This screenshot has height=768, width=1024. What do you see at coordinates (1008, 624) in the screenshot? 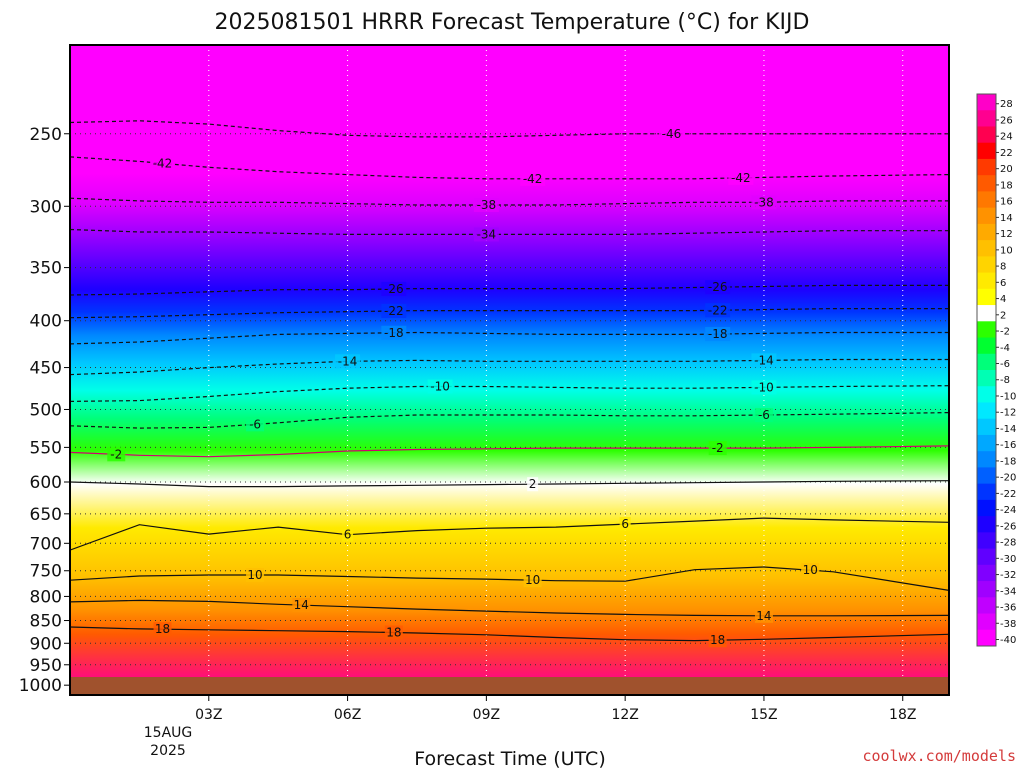
I see `colorbar-label: -38` at bounding box center [1008, 624].